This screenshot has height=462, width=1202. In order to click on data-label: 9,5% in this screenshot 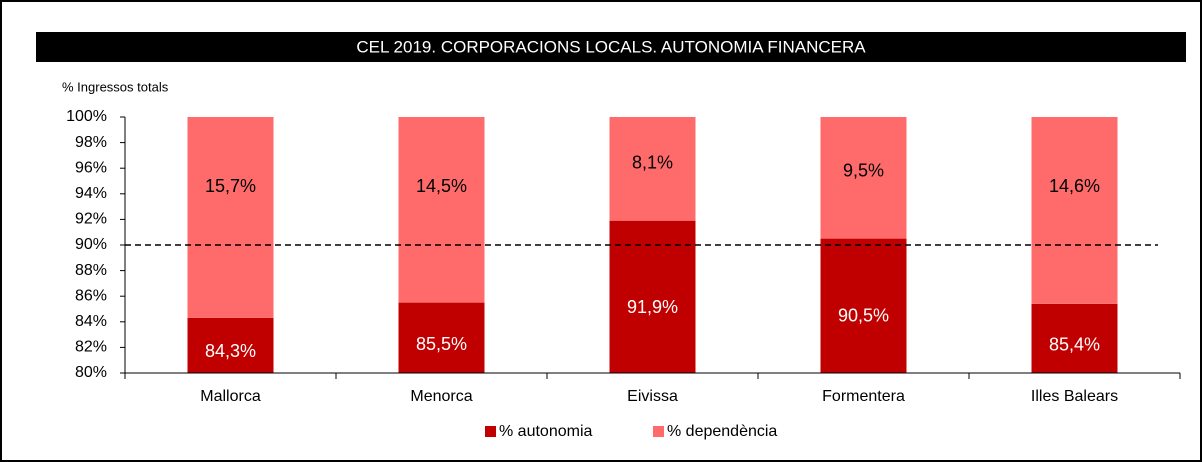, I will do `click(863, 170)`.